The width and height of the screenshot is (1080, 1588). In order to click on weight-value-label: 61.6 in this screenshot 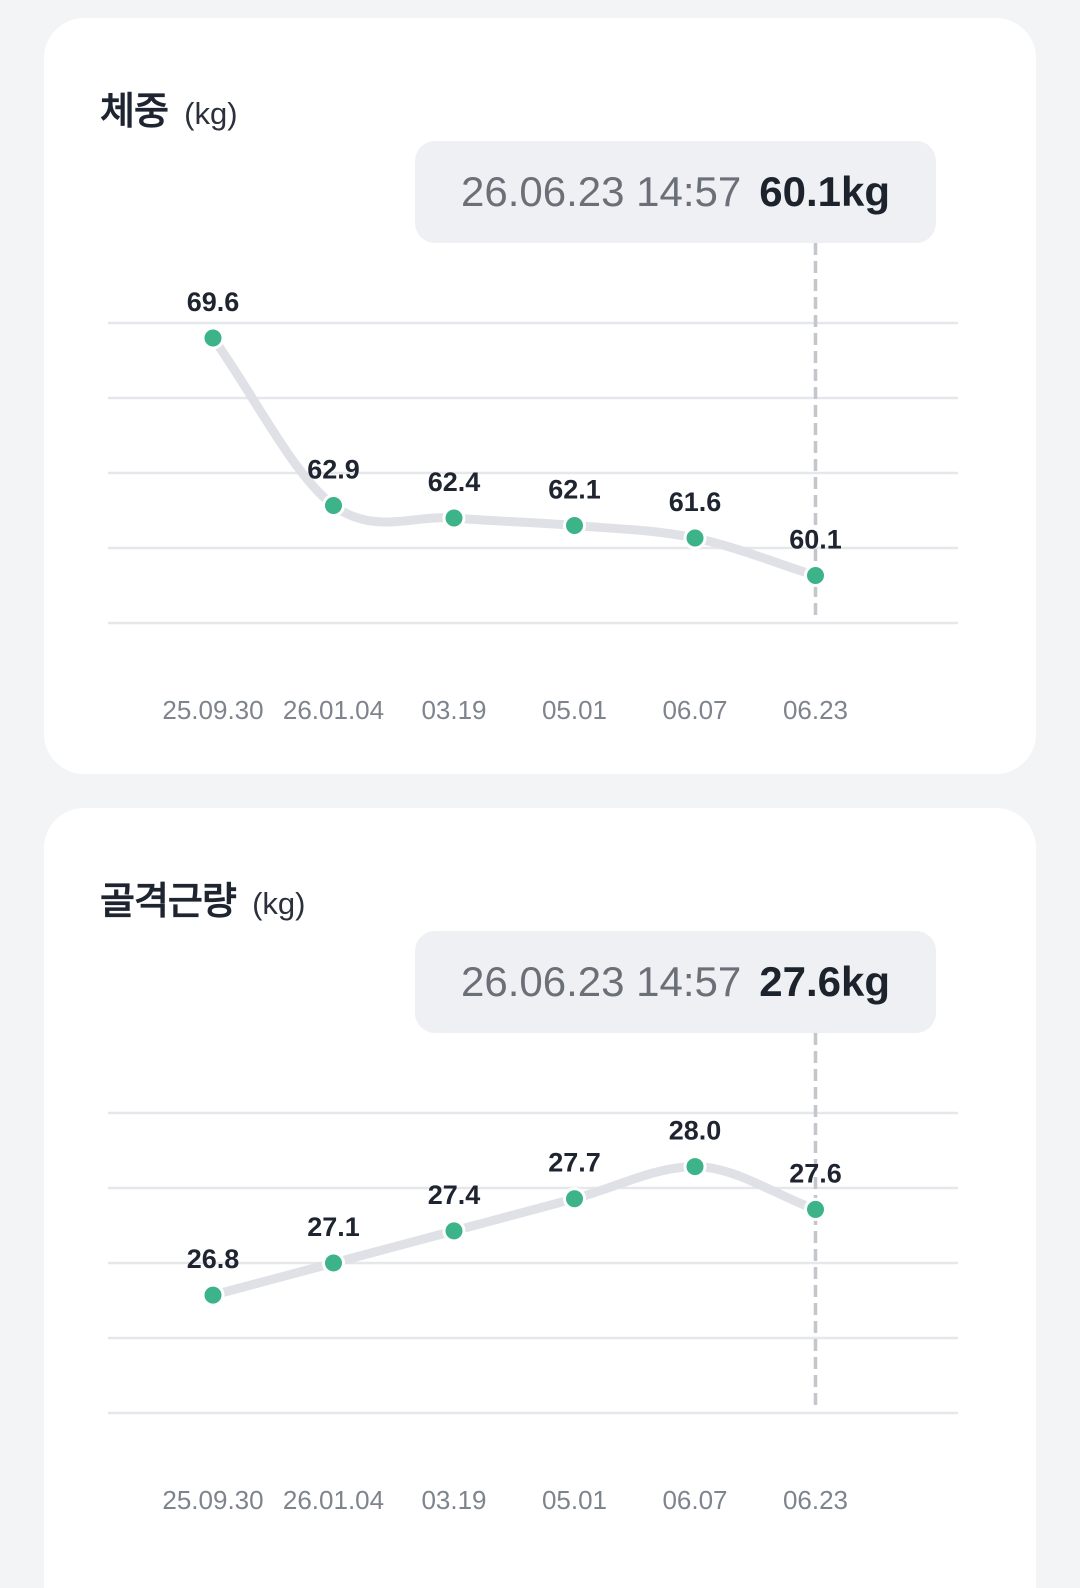, I will do `click(695, 502)`.